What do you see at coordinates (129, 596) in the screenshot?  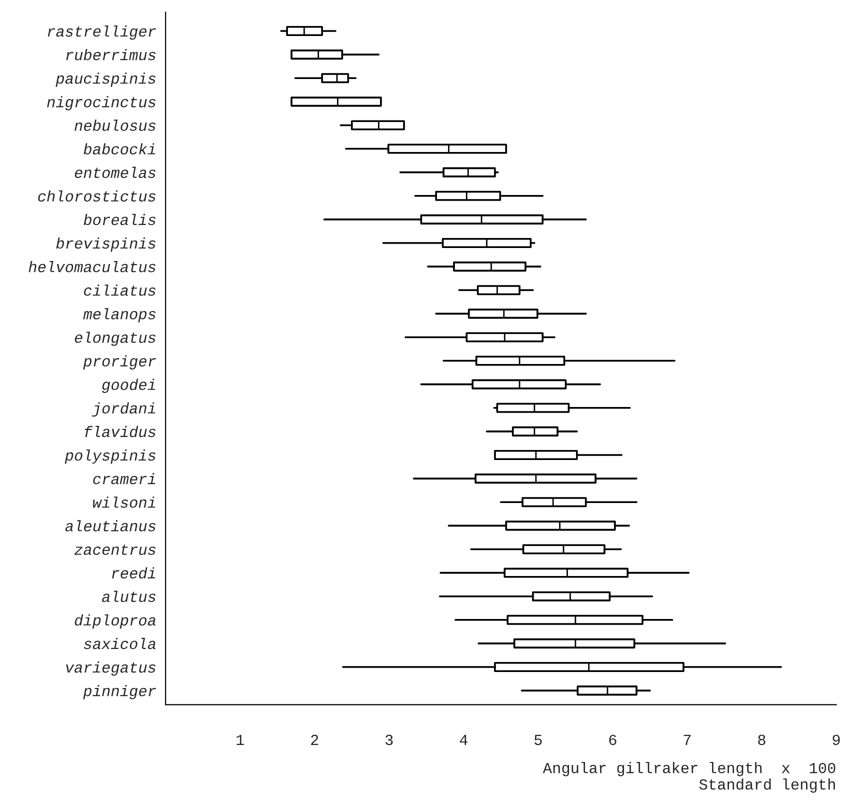 I see `y-tick-label: alutus` at bounding box center [129, 596].